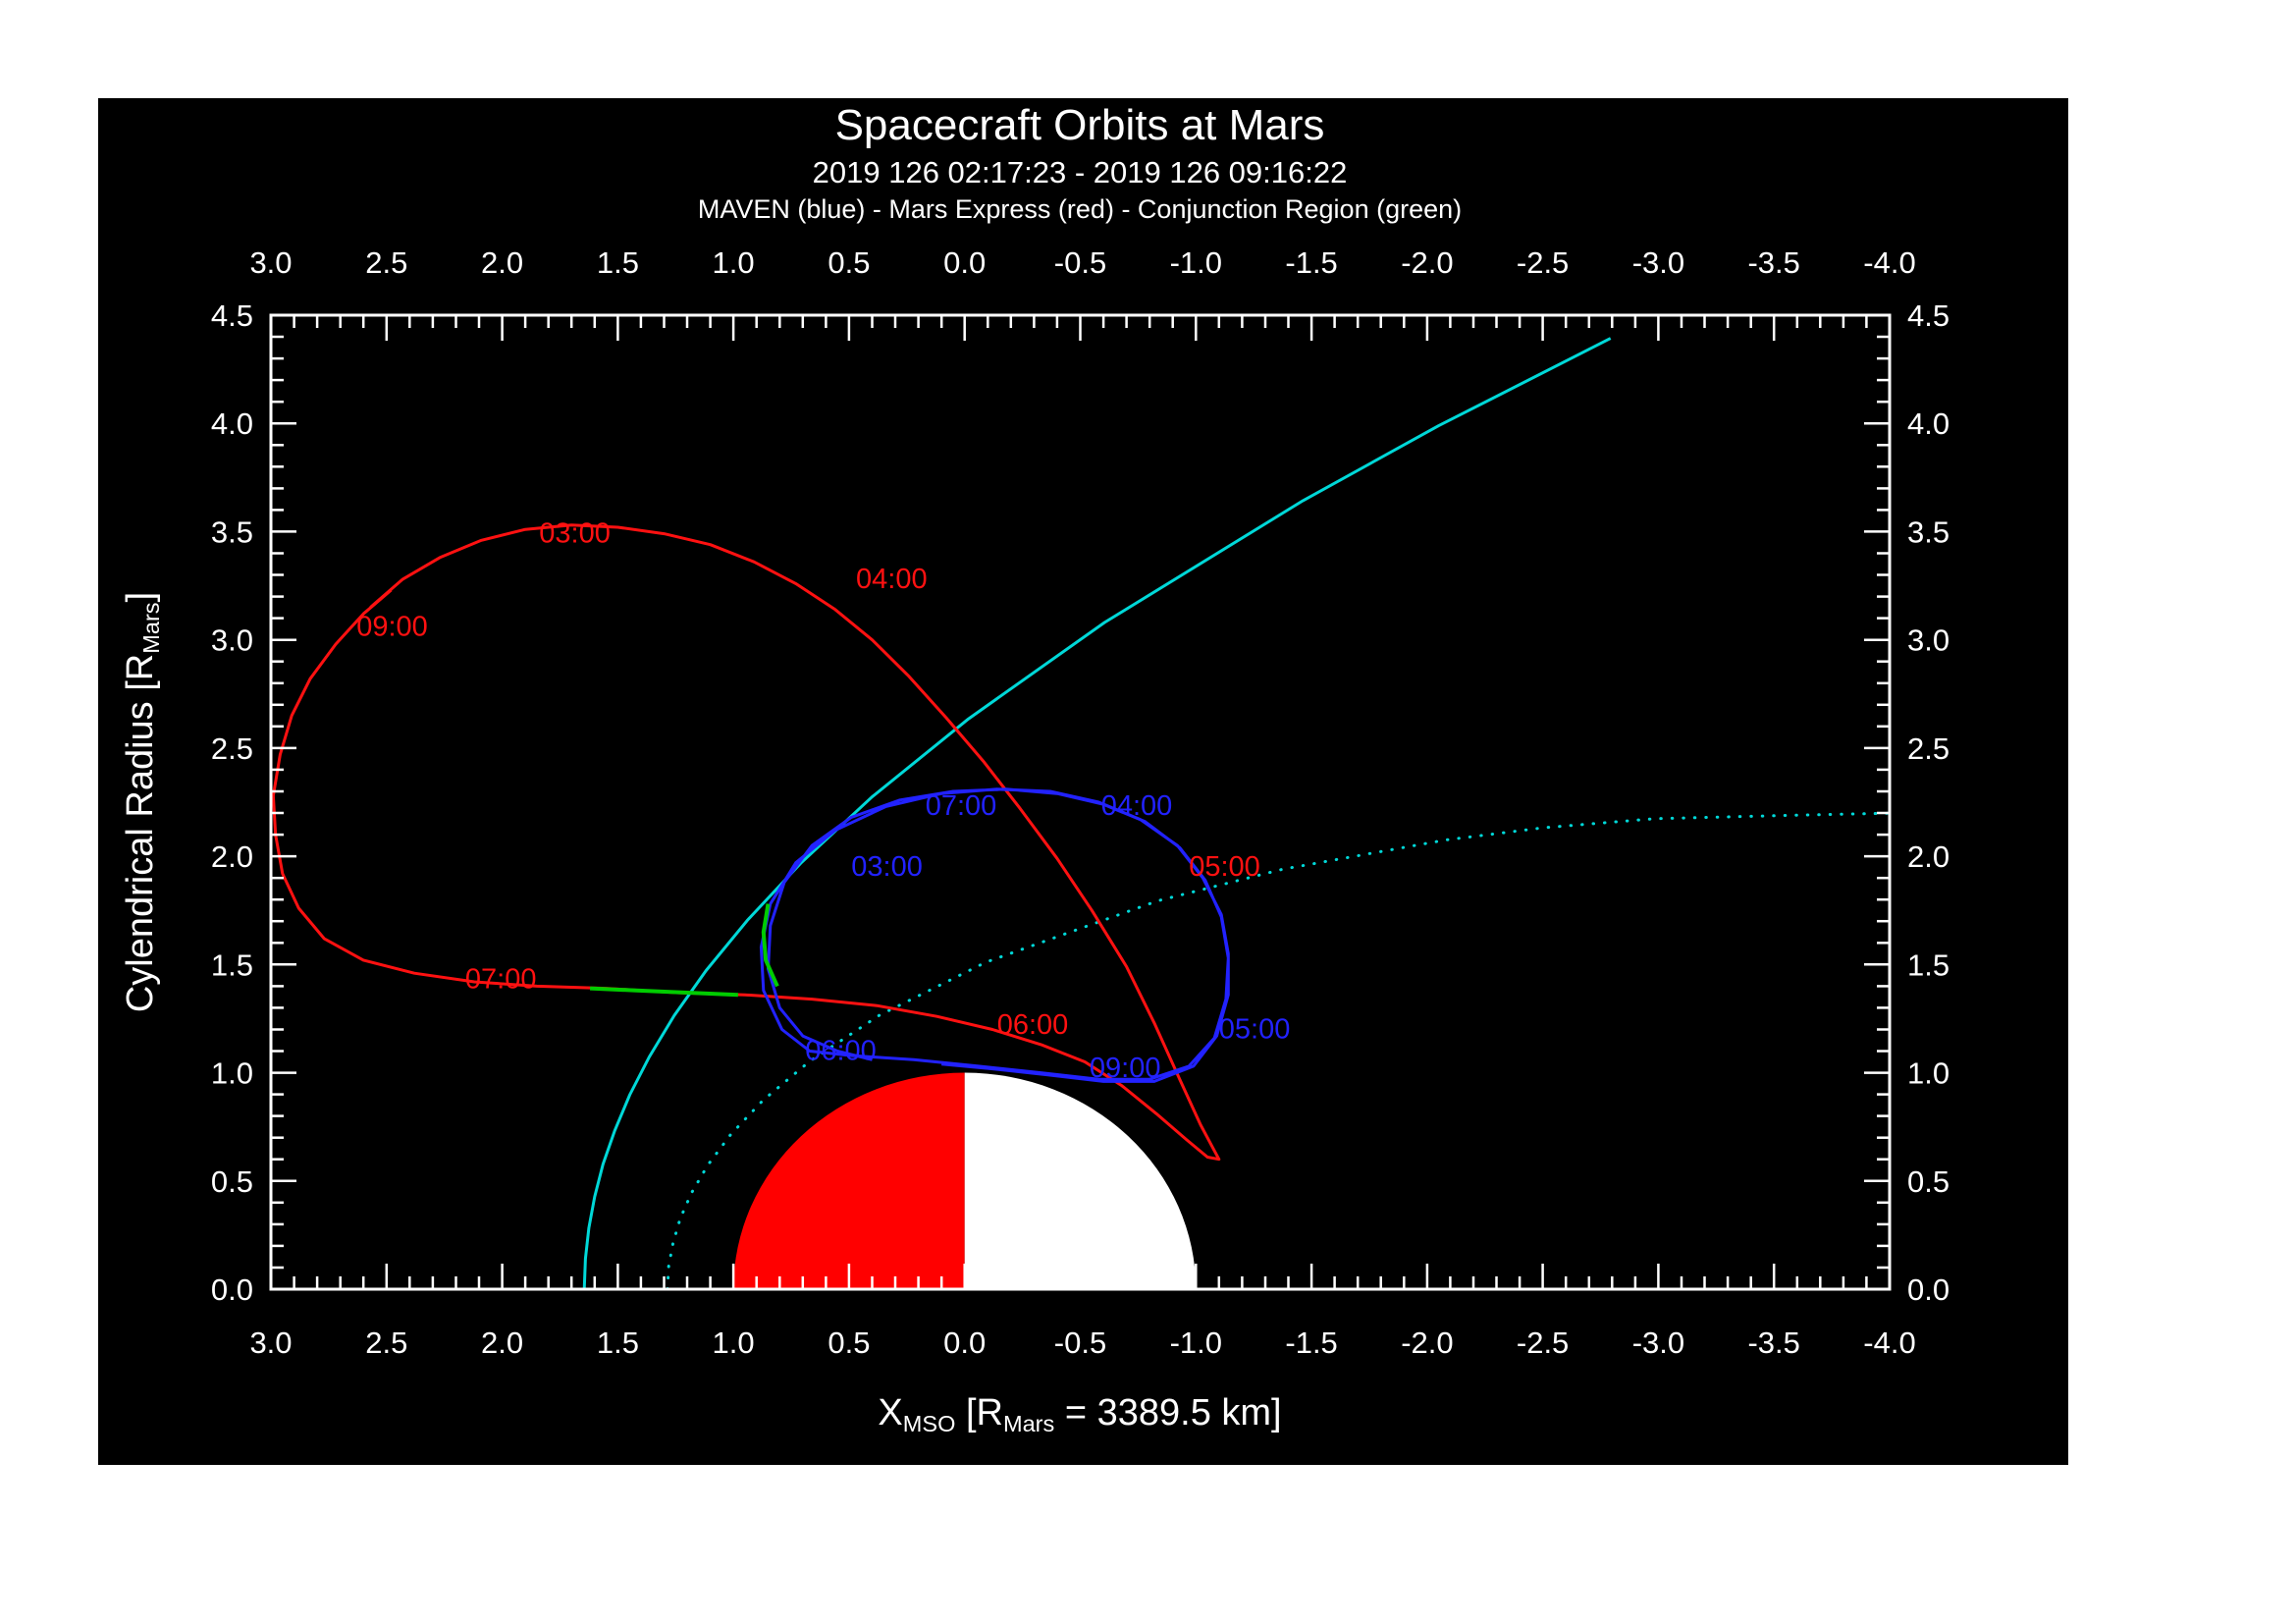 This screenshot has width=2296, height=1623. I want to click on x-tick-label-bottom: -4.0, so click(1889, 1342).